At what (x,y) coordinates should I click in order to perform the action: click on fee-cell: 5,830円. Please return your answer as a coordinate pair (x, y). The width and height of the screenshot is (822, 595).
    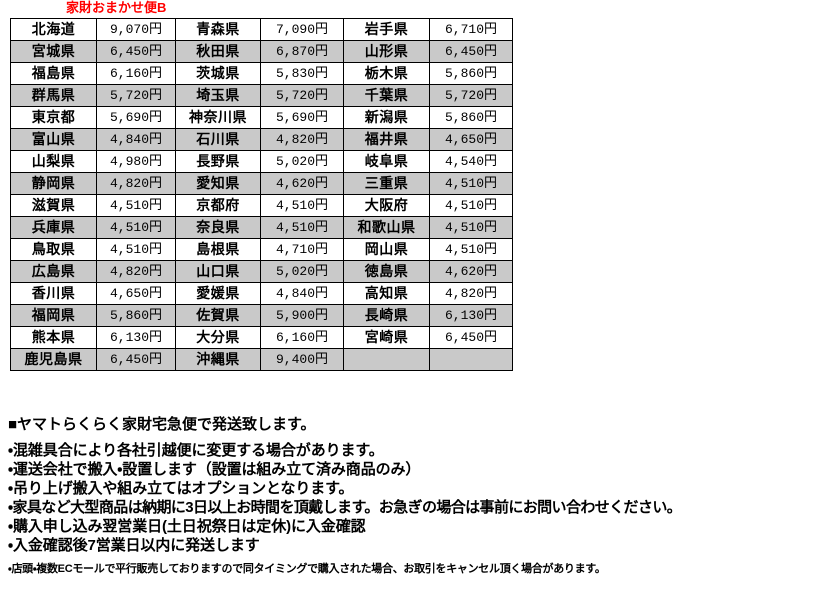
    Looking at the image, I should click on (302, 73).